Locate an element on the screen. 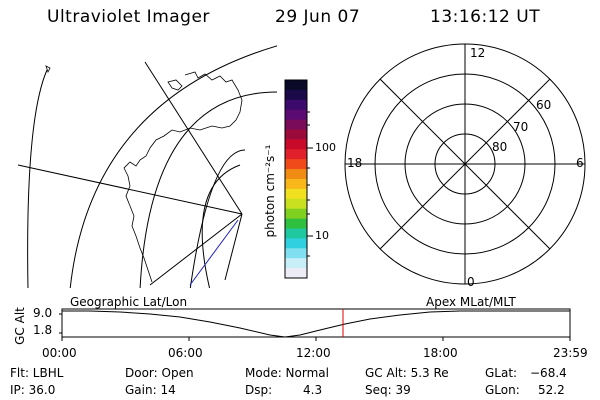 This screenshot has height=400, width=600. polar-label-12: 12 is located at coordinates (478, 53).